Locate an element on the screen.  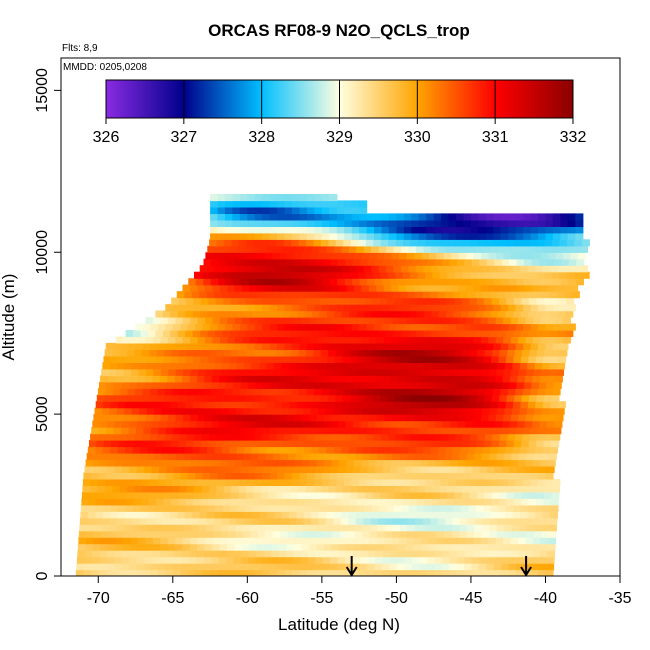
colorbar-tick-label: 327 is located at coordinates (183, 137).